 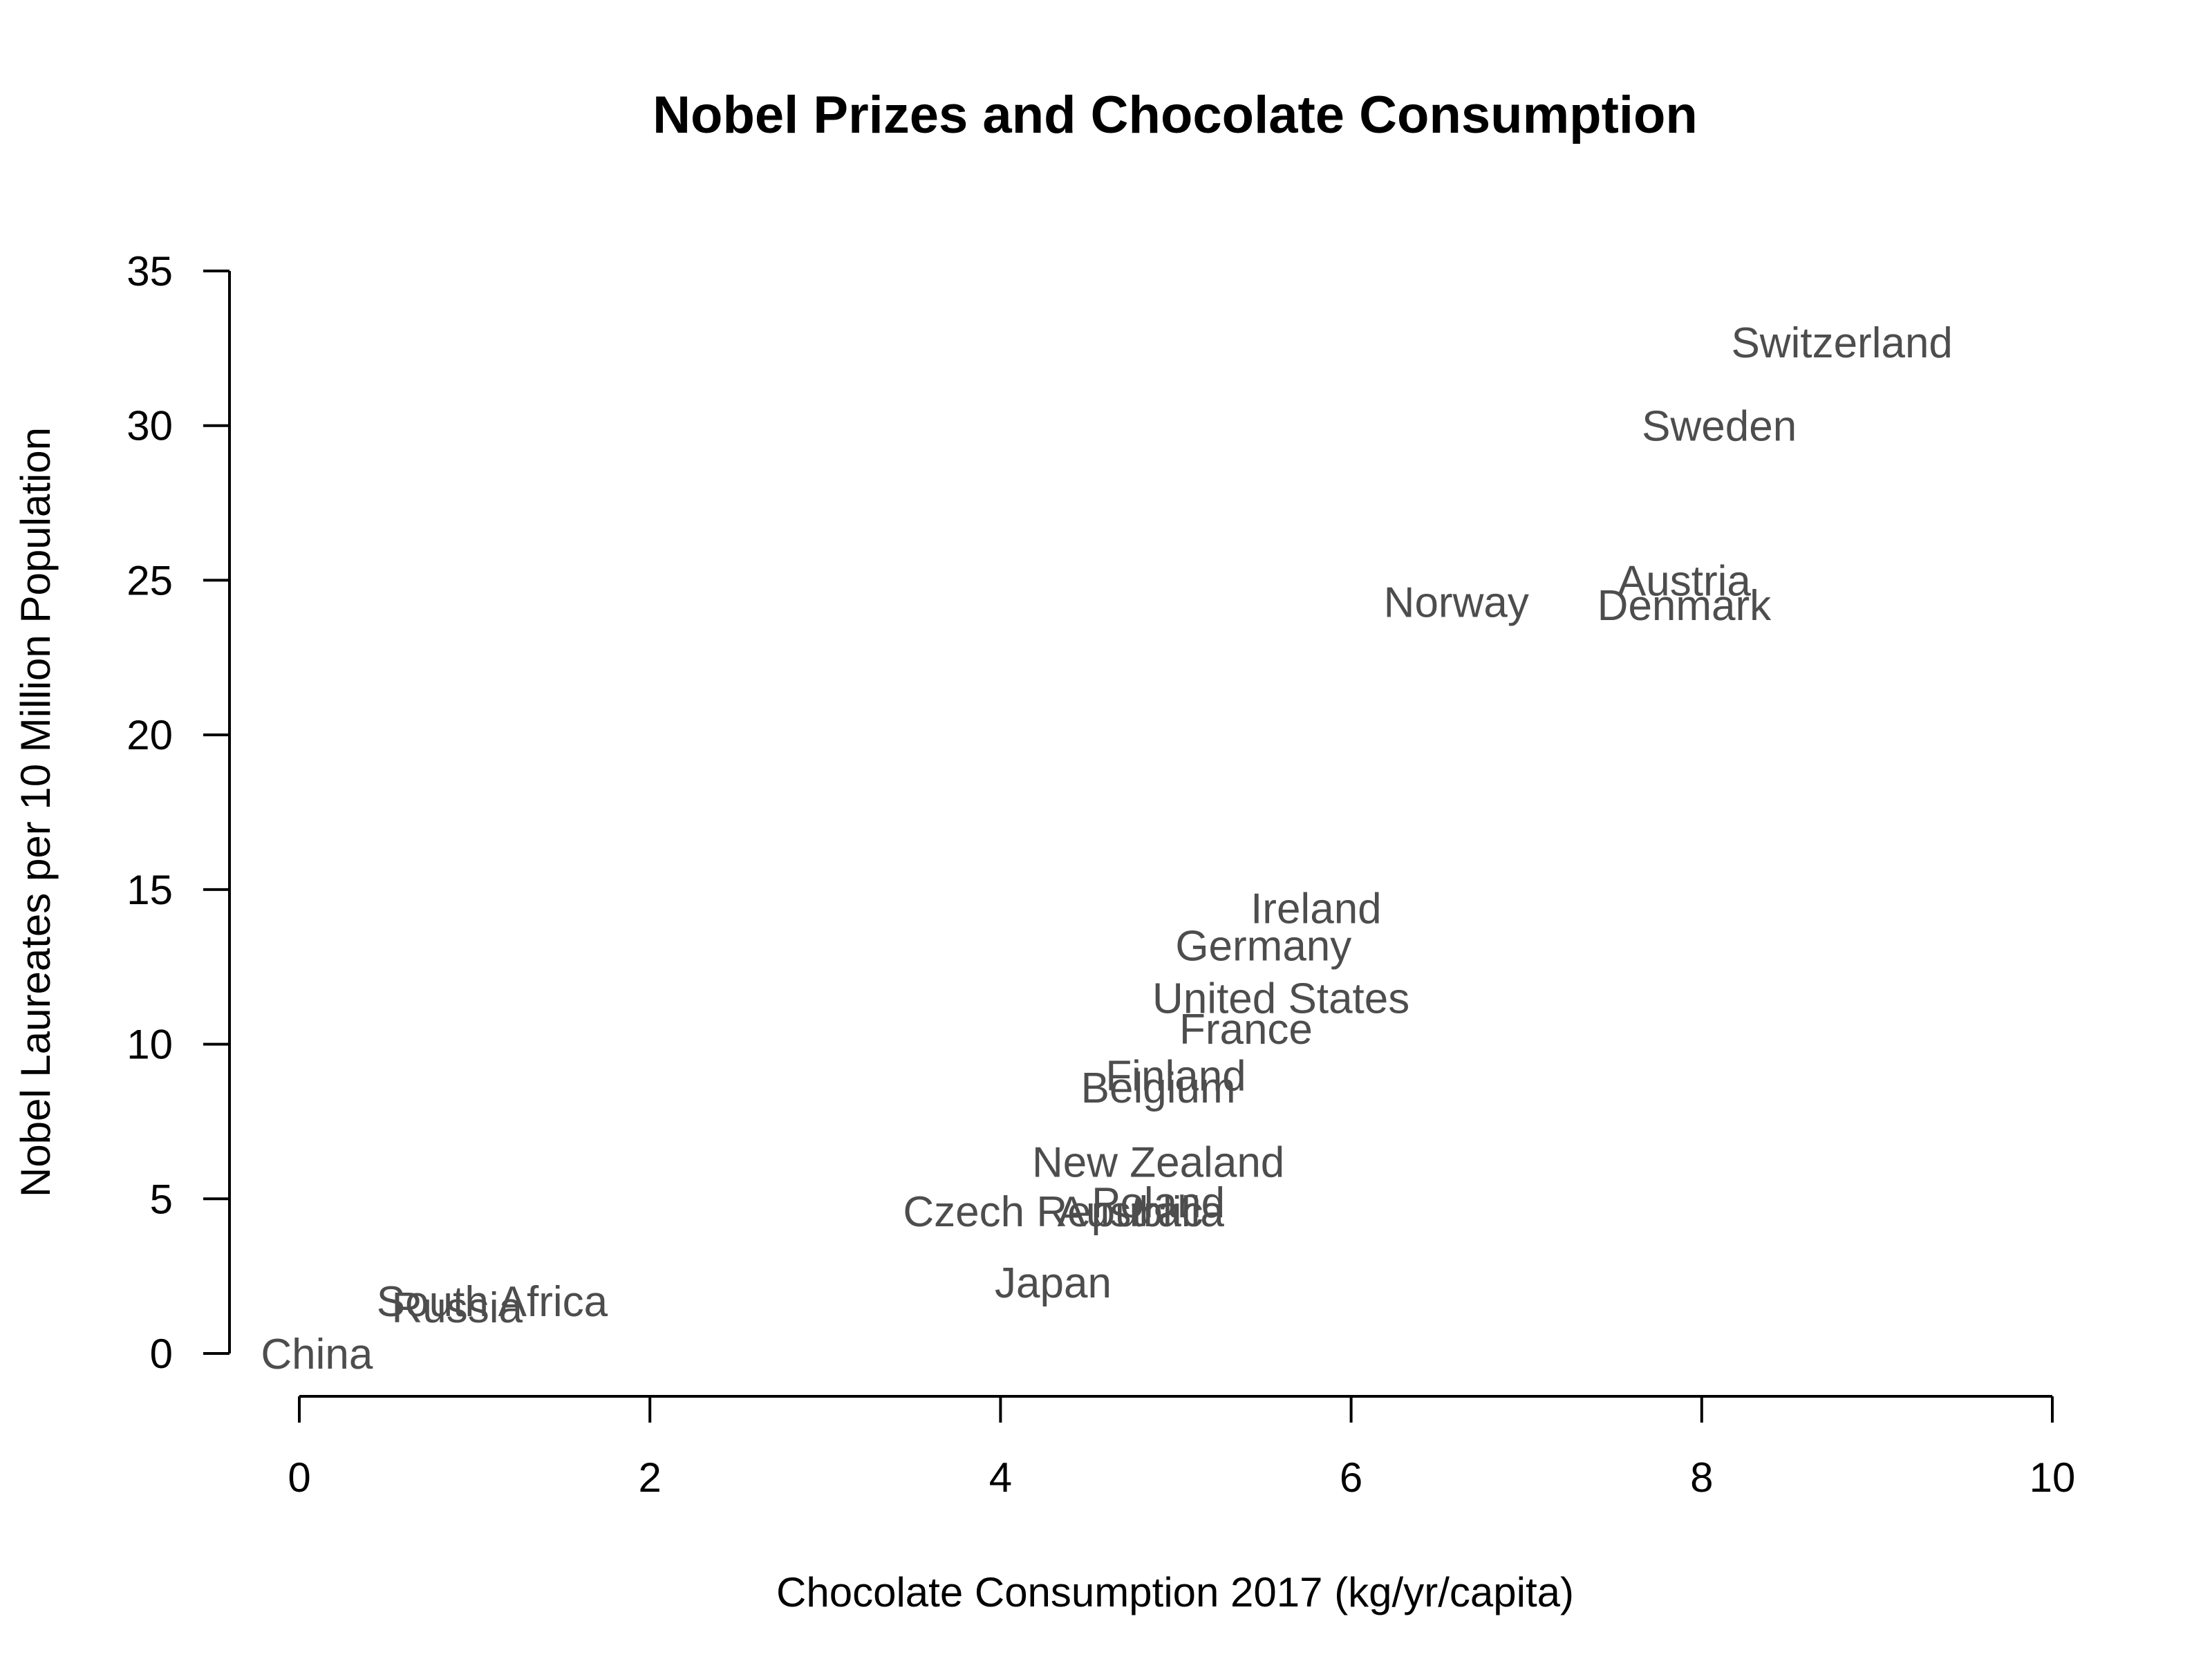 I want to click on point-label: Norway, so click(x=1456, y=603).